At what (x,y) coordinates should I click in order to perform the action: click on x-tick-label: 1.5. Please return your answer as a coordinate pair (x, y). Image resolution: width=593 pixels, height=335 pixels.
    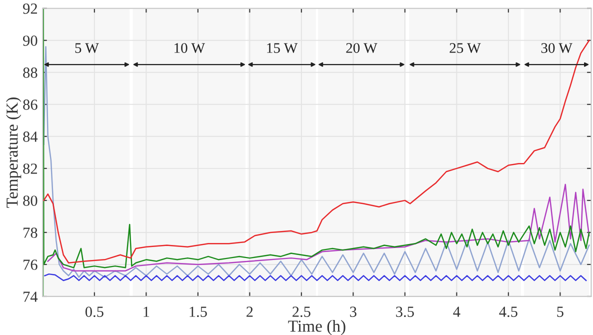
    Looking at the image, I should click on (198, 312).